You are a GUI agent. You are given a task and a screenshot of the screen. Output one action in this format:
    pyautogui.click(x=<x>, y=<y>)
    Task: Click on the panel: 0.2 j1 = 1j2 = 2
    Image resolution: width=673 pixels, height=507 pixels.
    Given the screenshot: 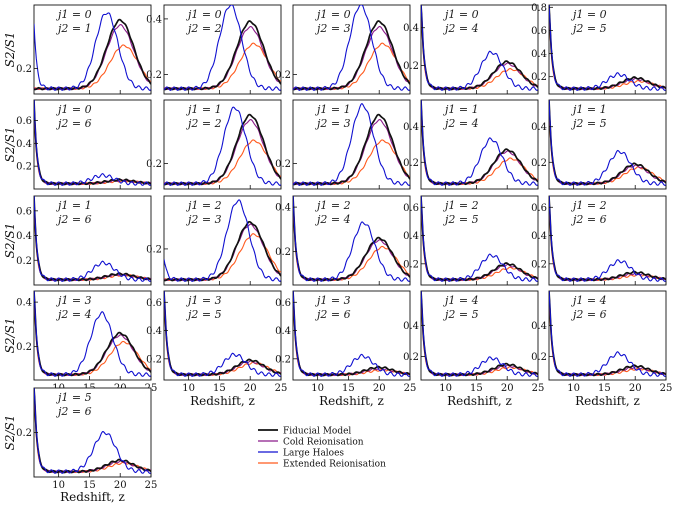 What is the action you would take?
    pyautogui.click(x=214, y=144)
    